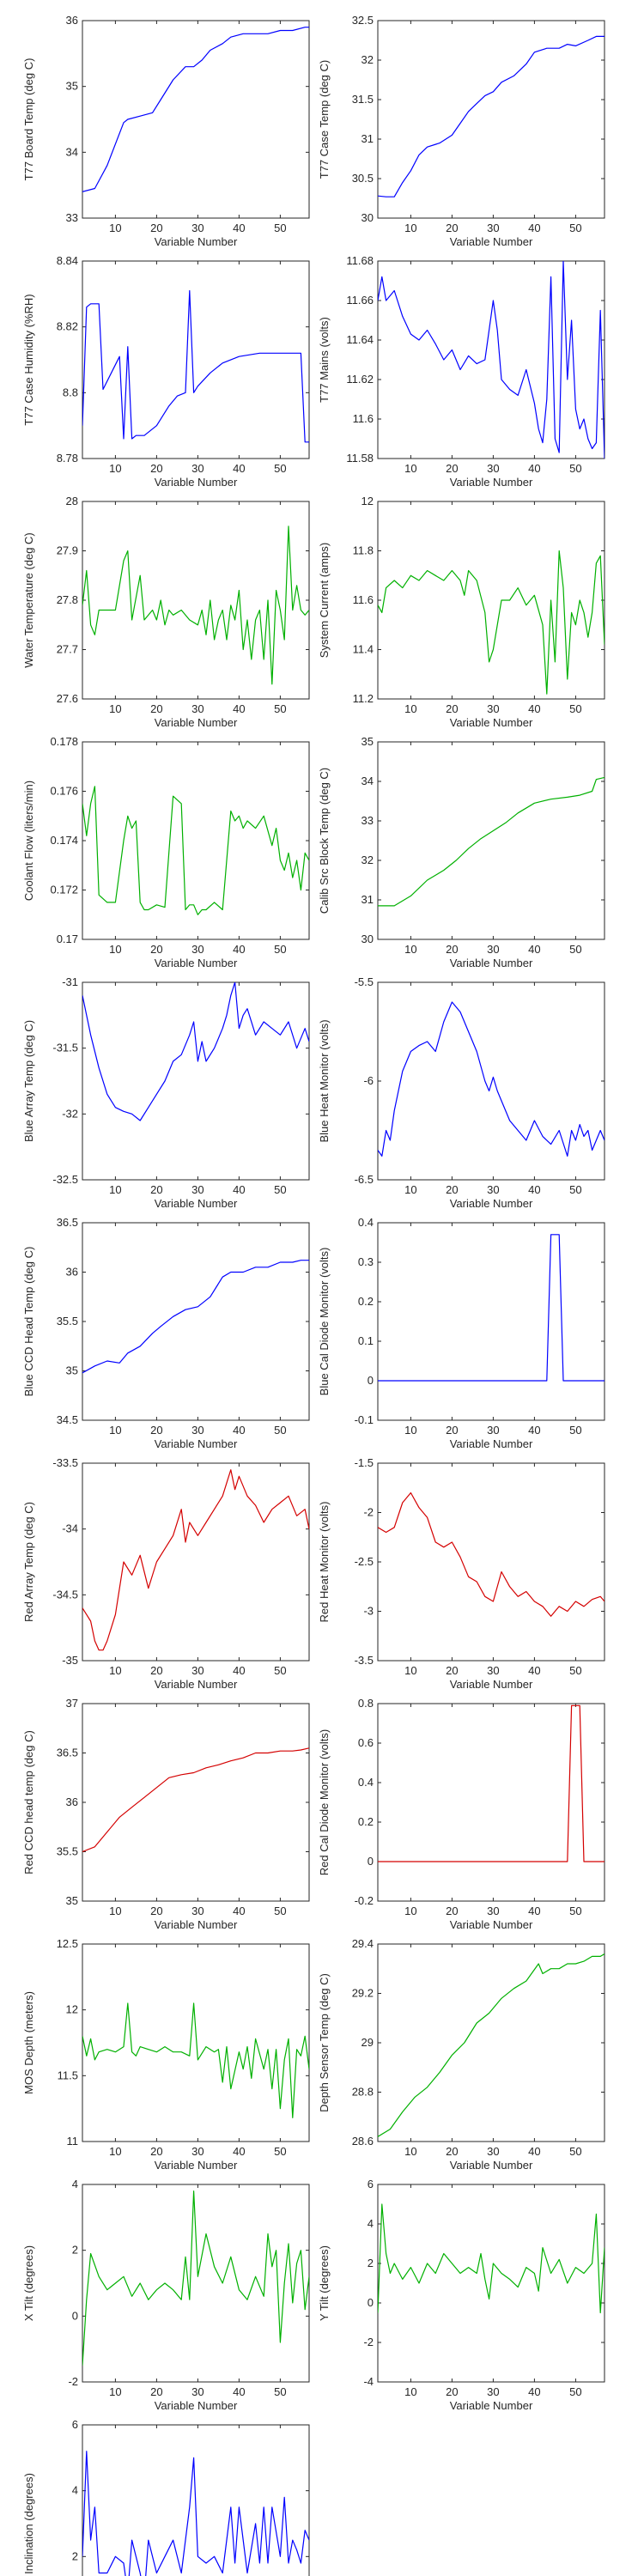  Describe the element at coordinates (324, 600) in the screenshot. I see `y-axis-label: System Current (amps)` at that location.